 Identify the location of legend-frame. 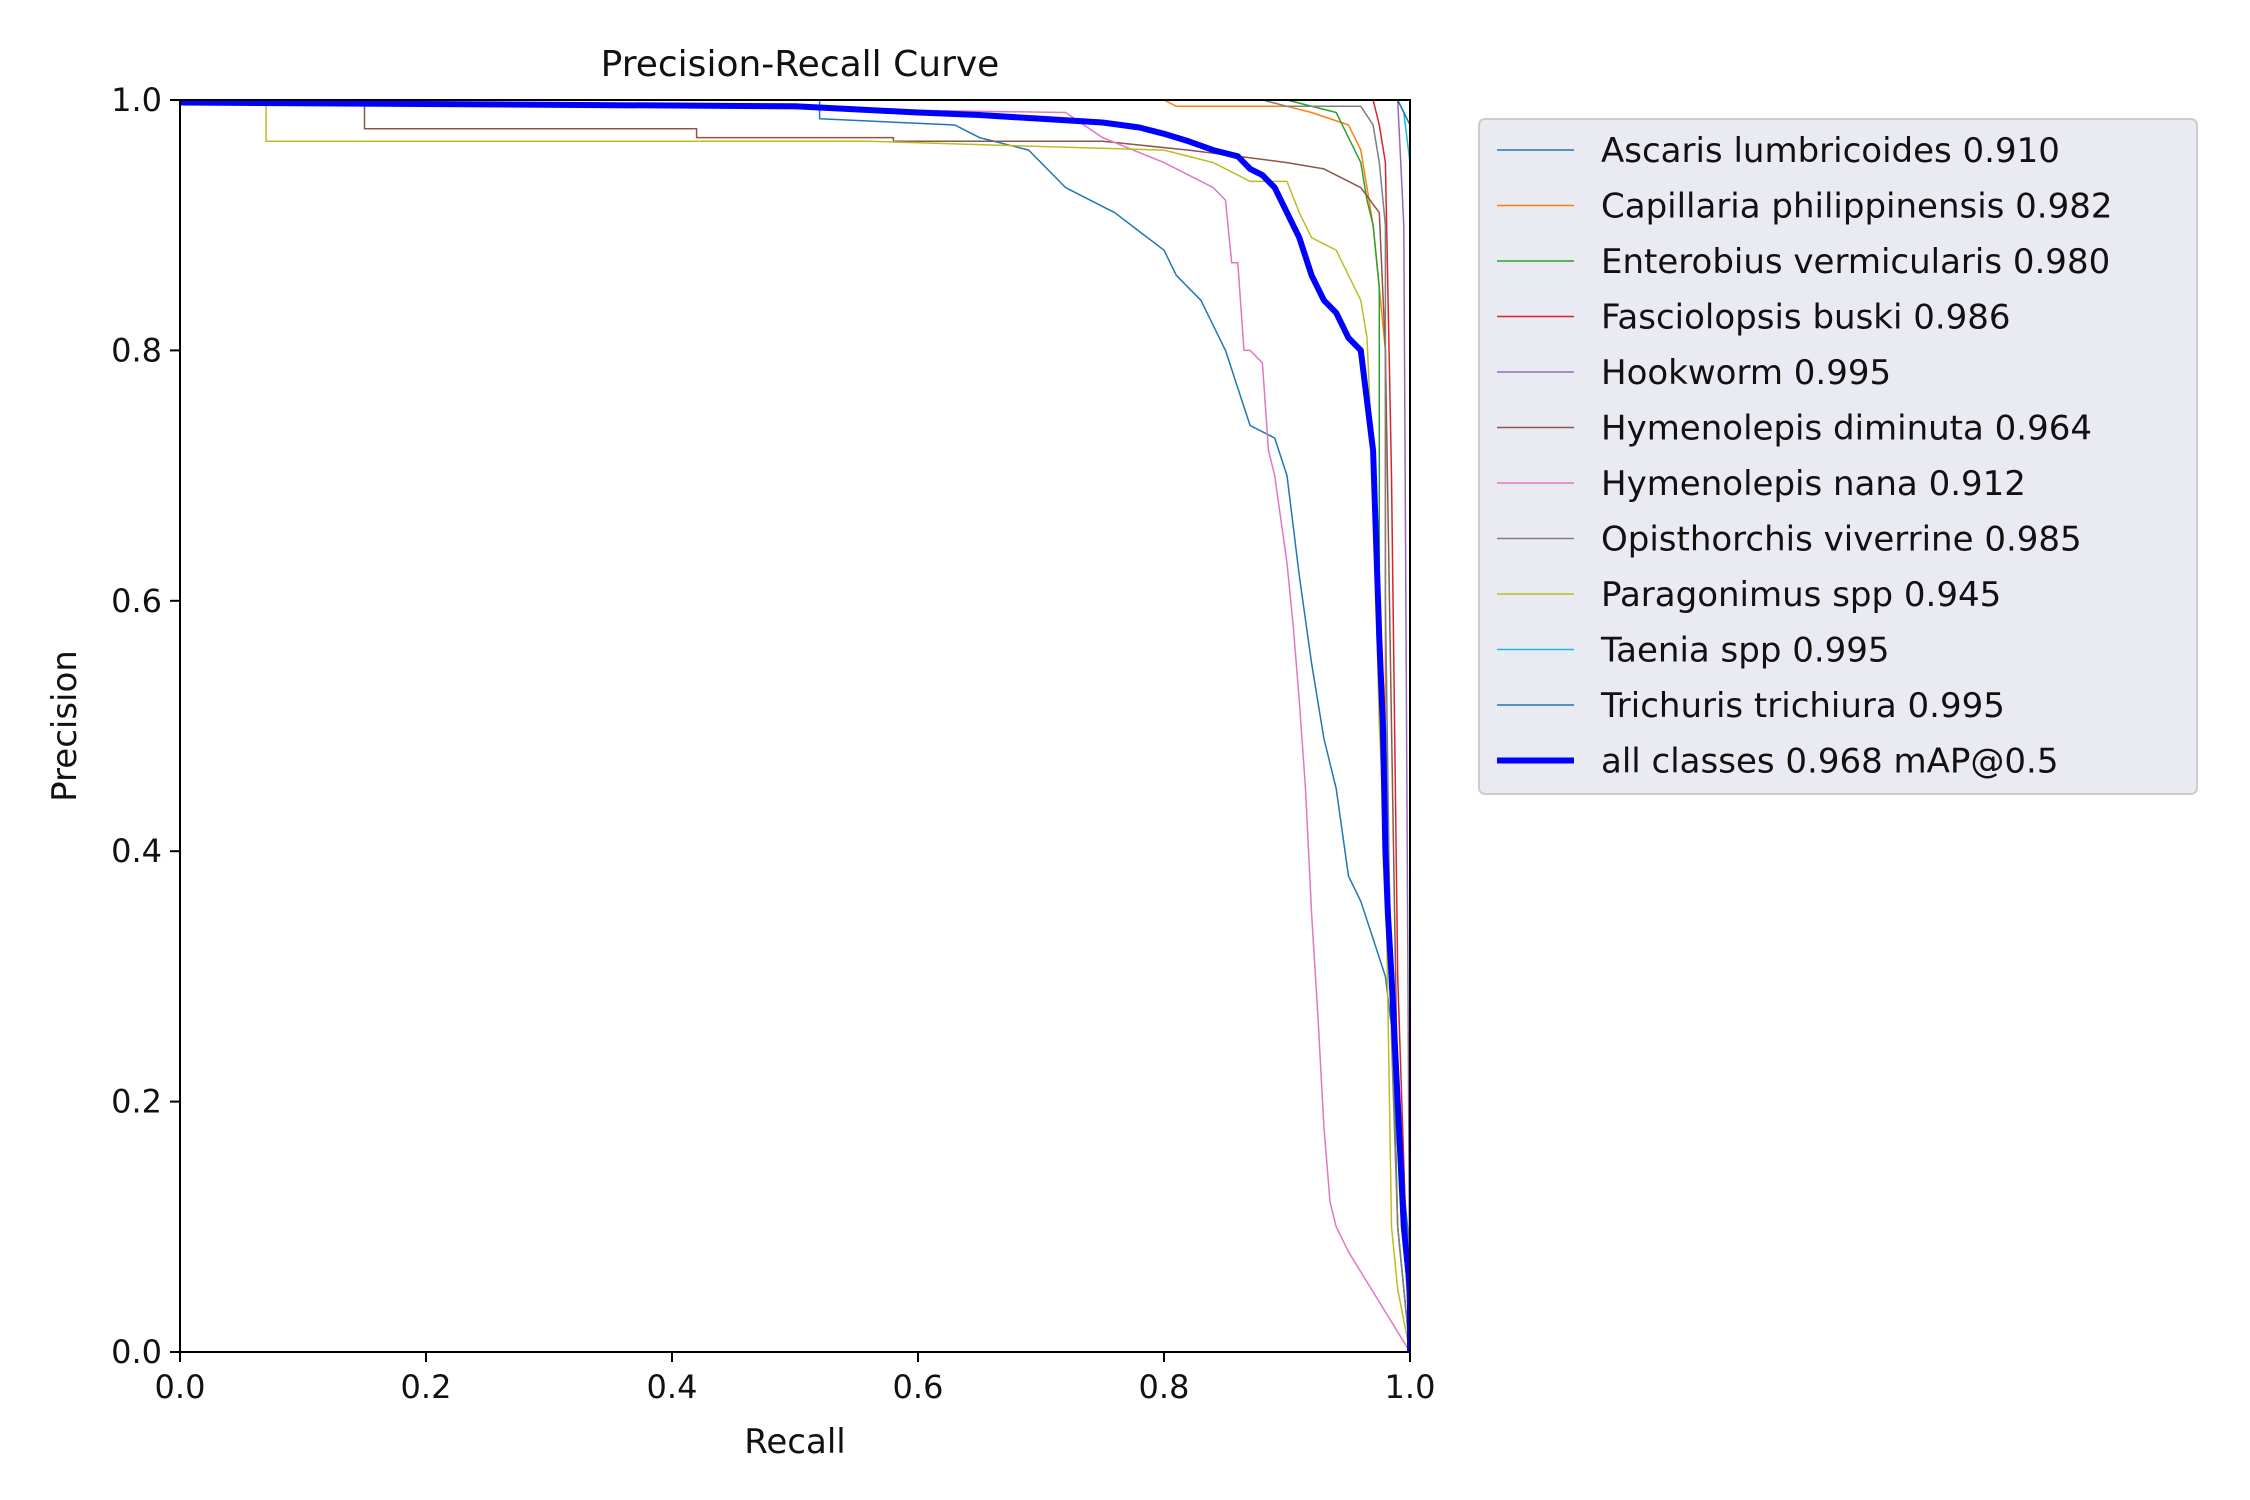
(1838, 456).